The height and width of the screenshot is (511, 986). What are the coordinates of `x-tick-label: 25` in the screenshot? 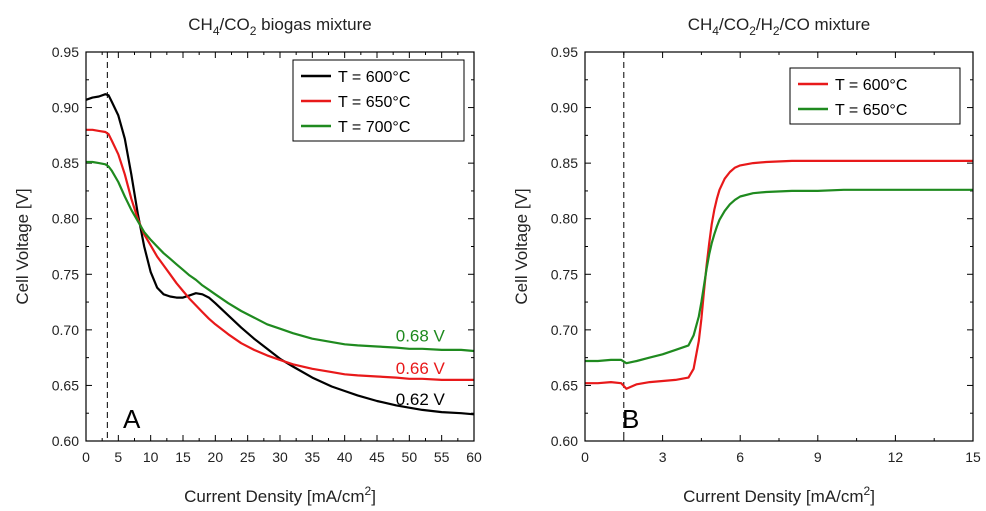 It's located at (248, 457).